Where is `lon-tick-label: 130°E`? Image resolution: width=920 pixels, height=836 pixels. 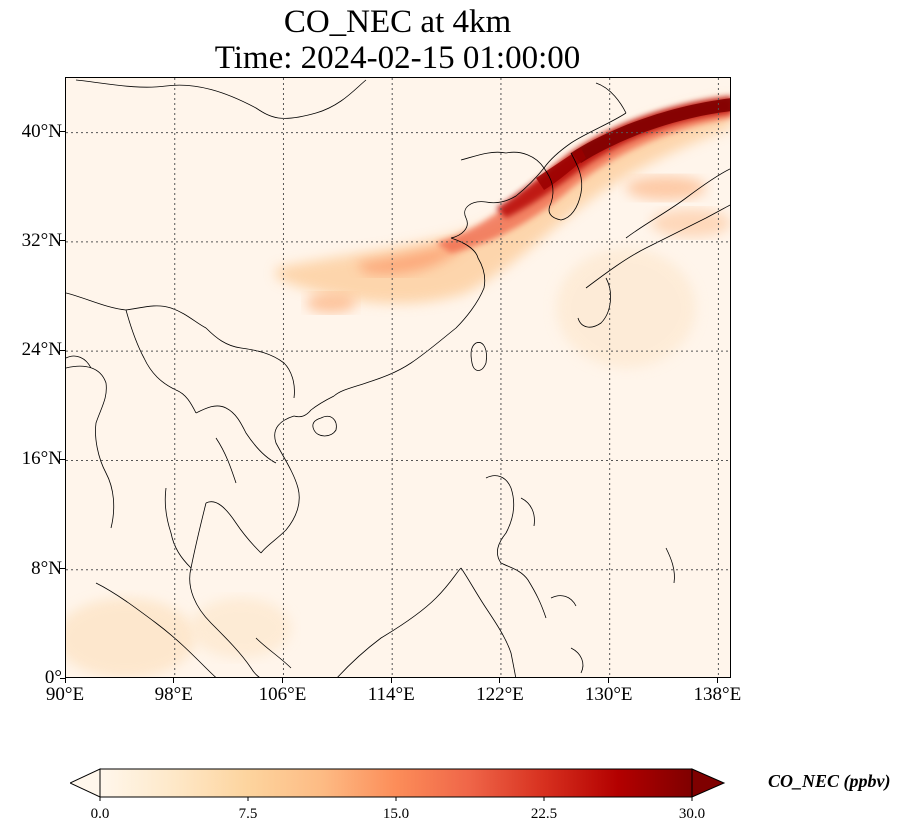
lon-tick-label: 130°E is located at coordinates (608, 694).